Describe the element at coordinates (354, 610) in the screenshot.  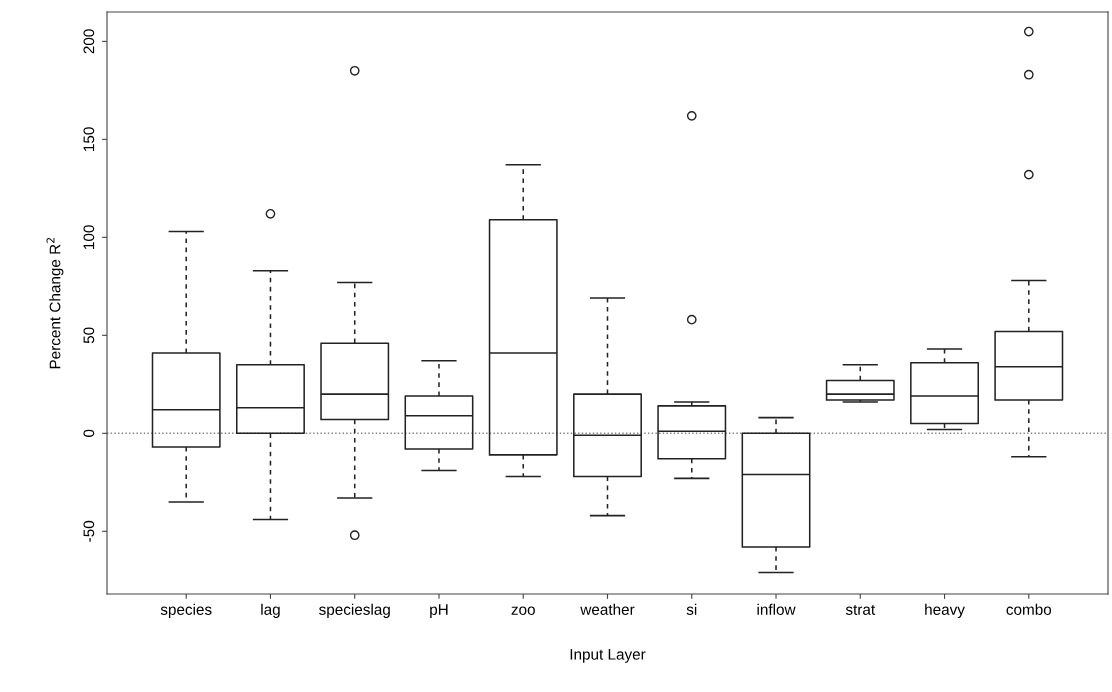
I see `x-tick-label: specieslag` at that location.